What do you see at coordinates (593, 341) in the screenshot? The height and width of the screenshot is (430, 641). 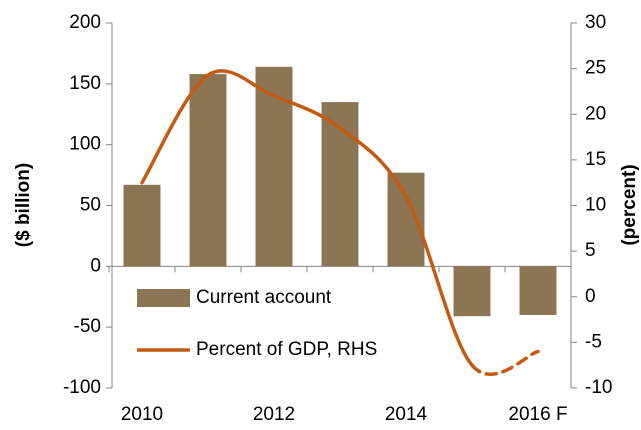 I see `y2-tick-label: -5` at bounding box center [593, 341].